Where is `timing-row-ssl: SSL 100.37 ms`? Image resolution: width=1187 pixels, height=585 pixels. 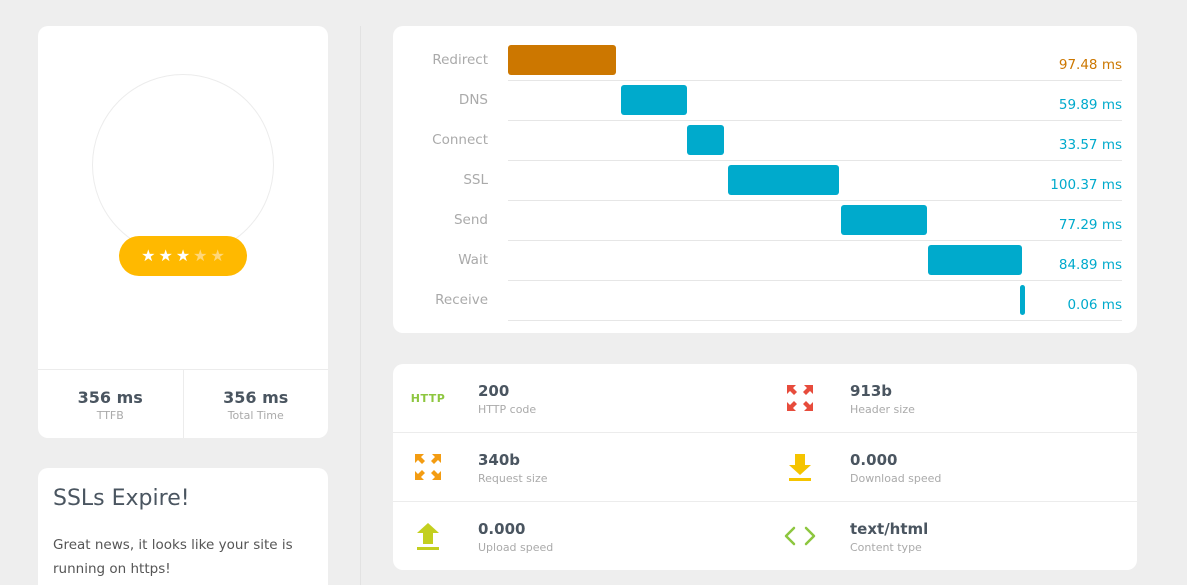 timing-row-ssl: SSL 100.37 ms is located at coordinates (765, 173).